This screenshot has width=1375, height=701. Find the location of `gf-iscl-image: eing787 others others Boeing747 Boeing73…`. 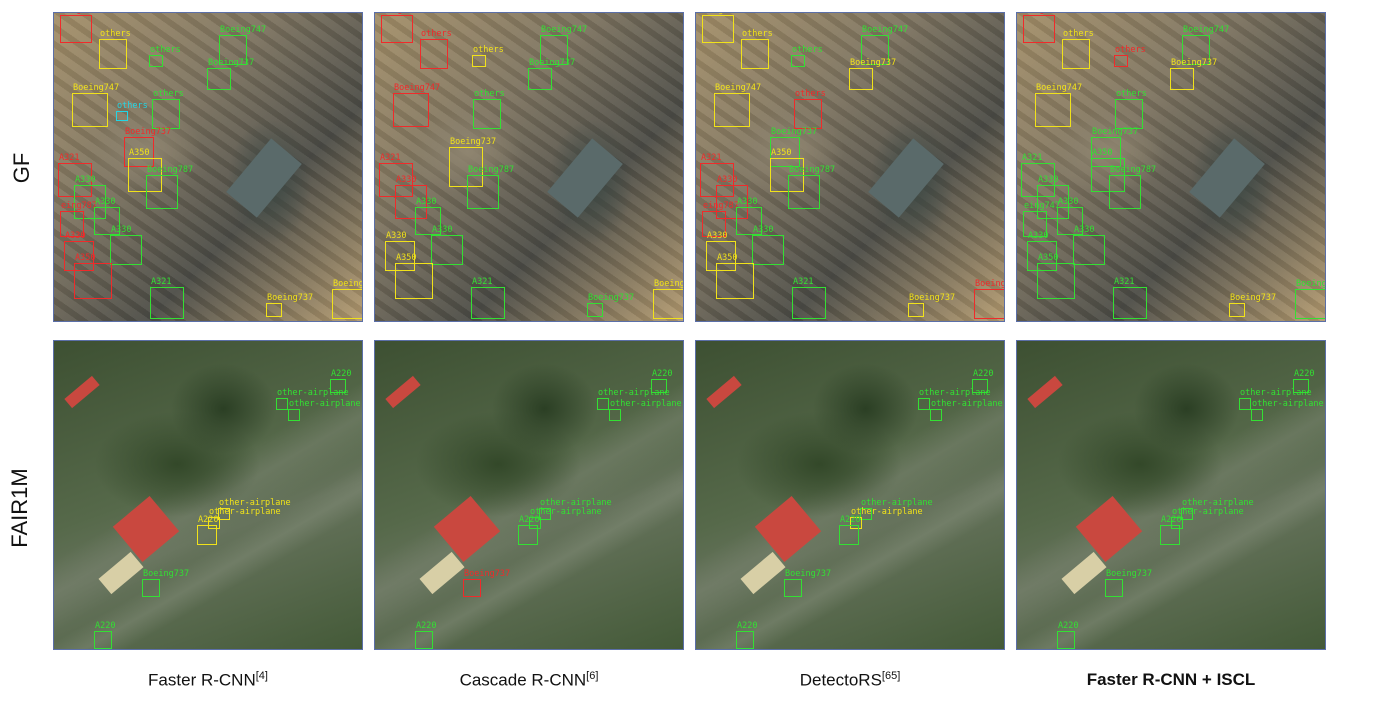

gf-iscl-image: eing787 others others Boeing747 Boeing73… is located at coordinates (1171, 167).